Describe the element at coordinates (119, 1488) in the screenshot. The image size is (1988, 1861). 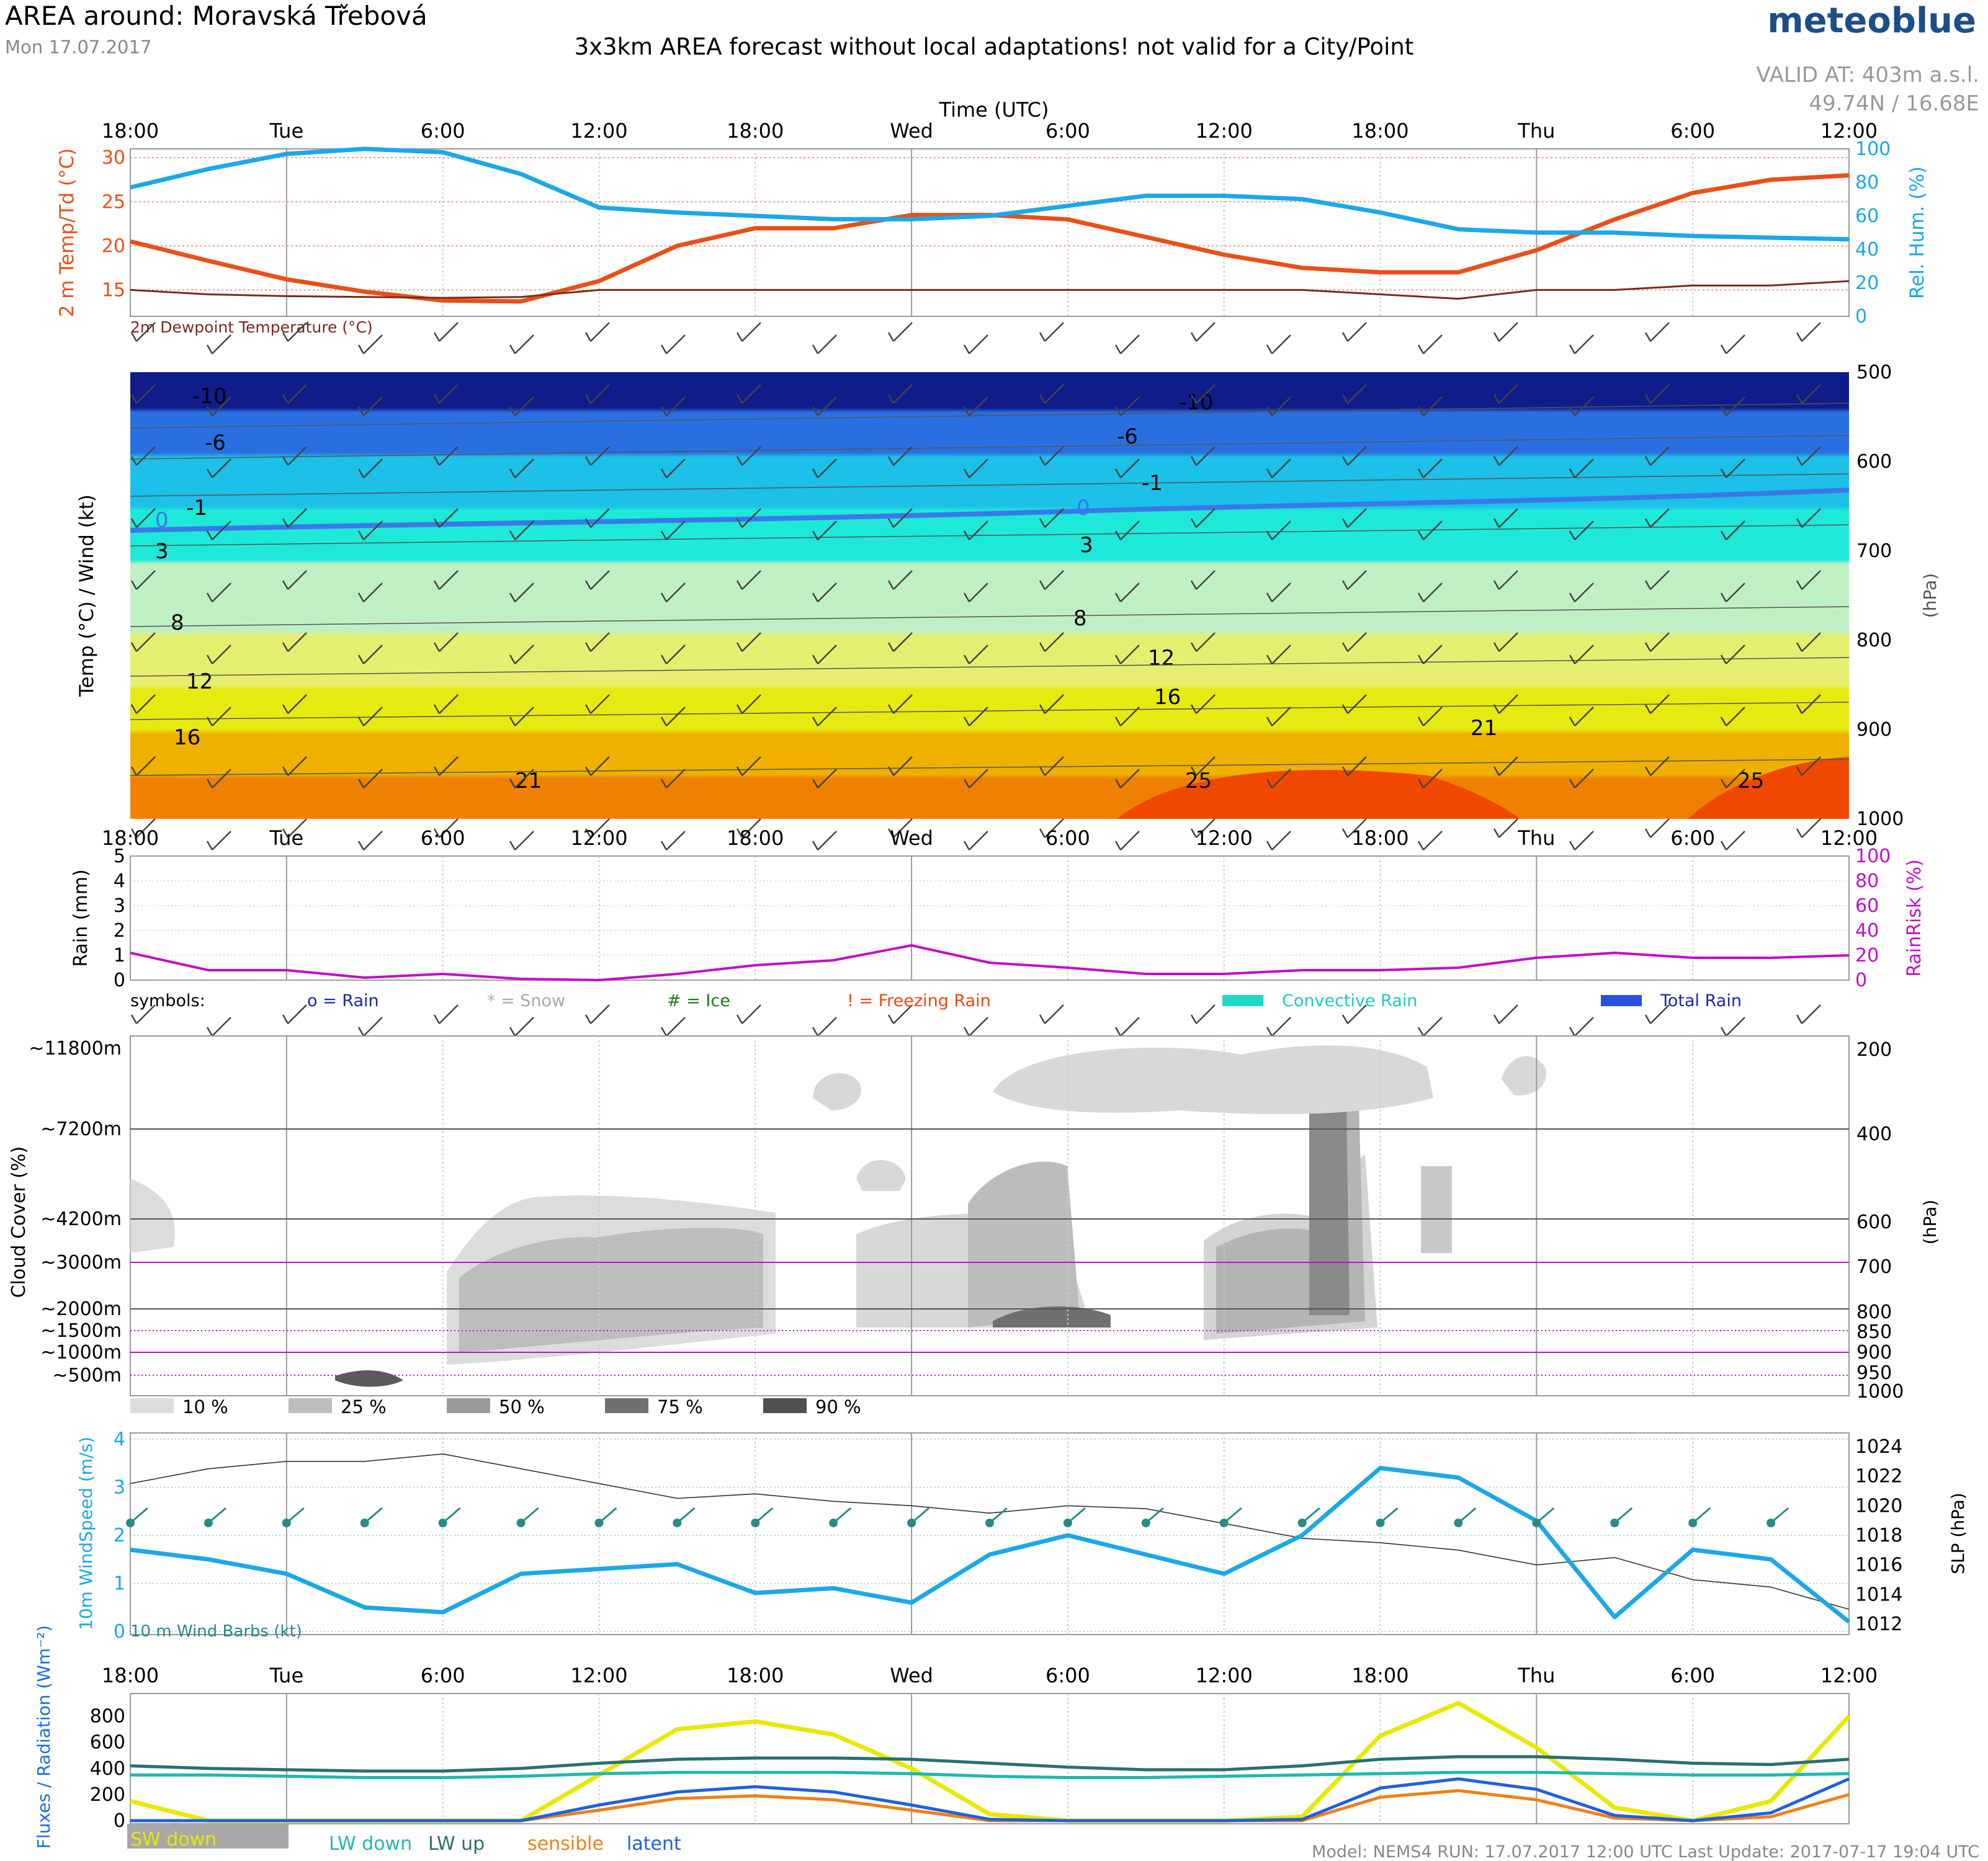
I see `y-tick-label: 3` at that location.